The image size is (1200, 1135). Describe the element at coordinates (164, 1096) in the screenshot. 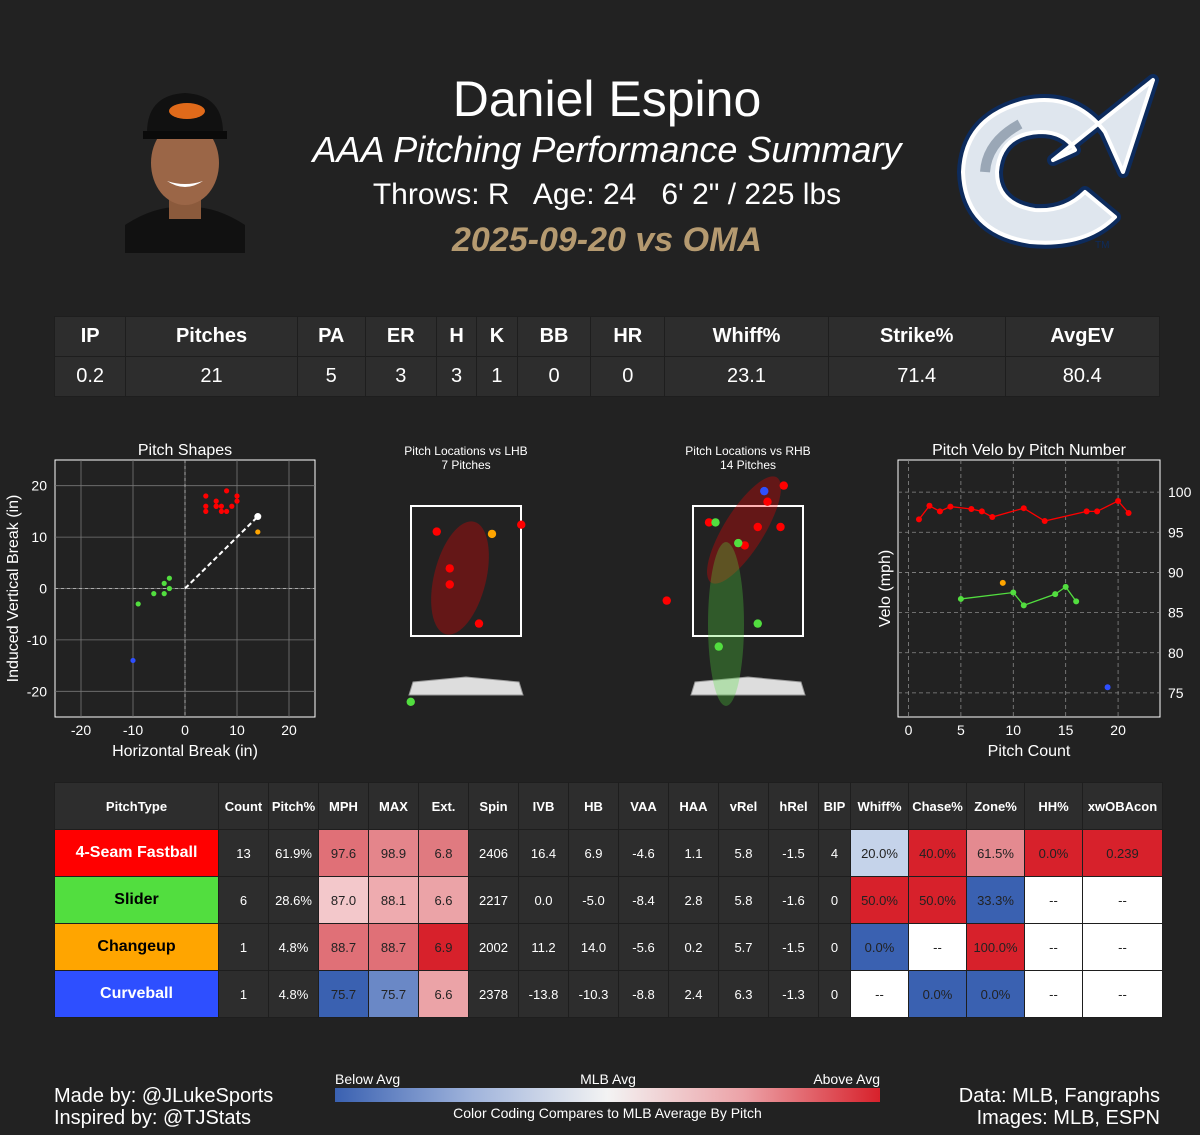

I see `made-by-credit: Made by: @JLukeSports` at that location.